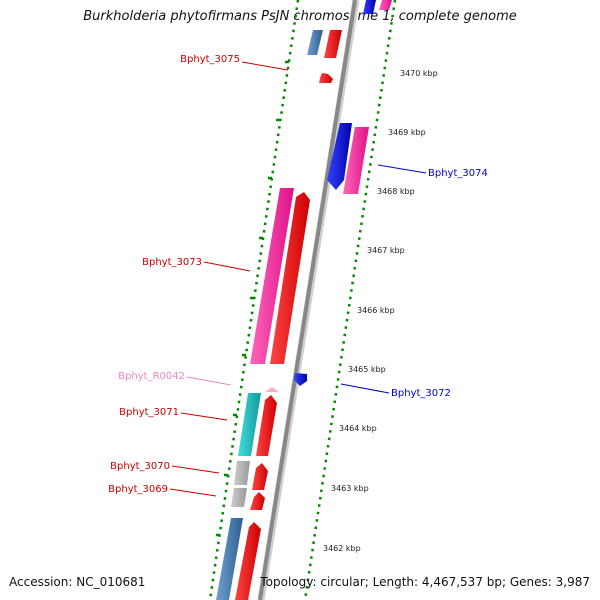 The height and width of the screenshot is (600, 600). What do you see at coordinates (138, 489) in the screenshot?
I see `gene-label-bphyt-3069: Bphyt_3069` at bounding box center [138, 489].